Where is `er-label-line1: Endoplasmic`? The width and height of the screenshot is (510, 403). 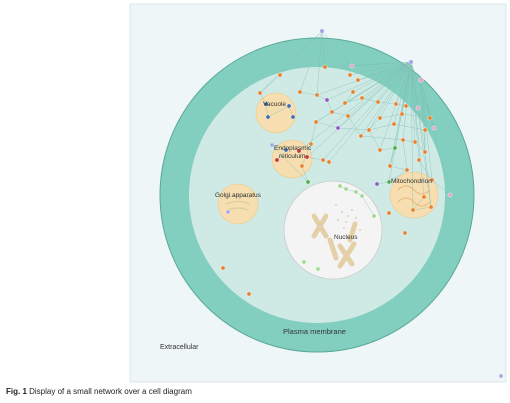
er-label-line1: Endoplasmic is located at coordinates (293, 148).